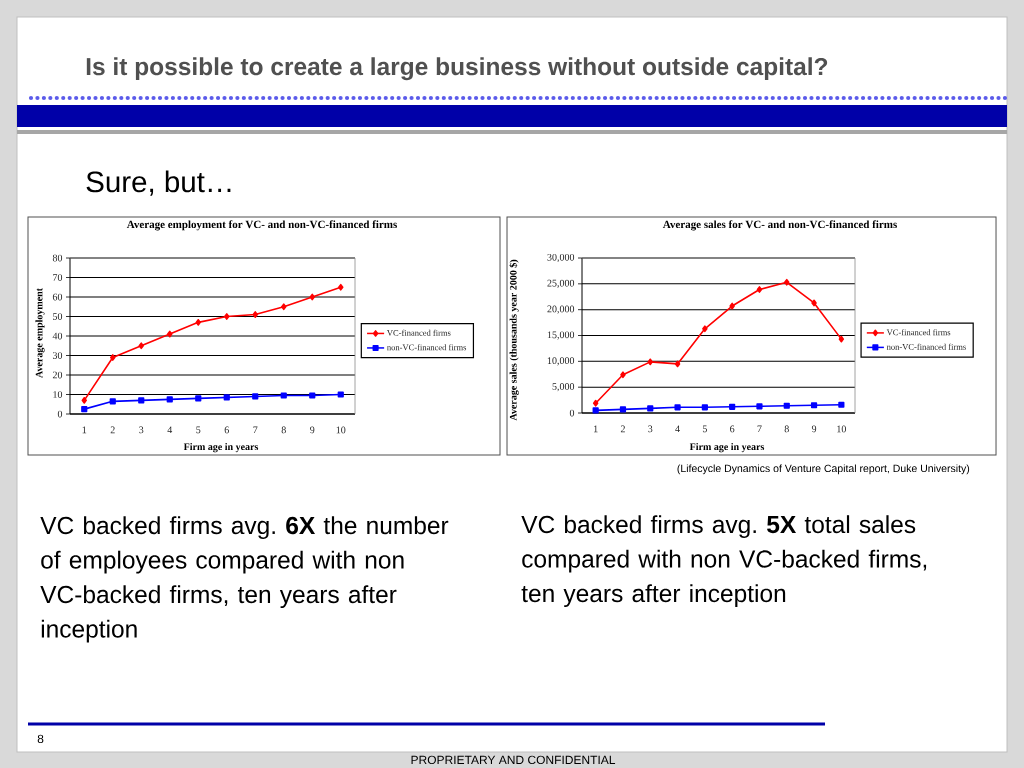 The width and height of the screenshot is (1024, 768). Describe the element at coordinates (724, 561) in the screenshot. I see `text: VC backed firms avg. 5X total sales compared with non VC-backed firms, ten years after inception` at that location.